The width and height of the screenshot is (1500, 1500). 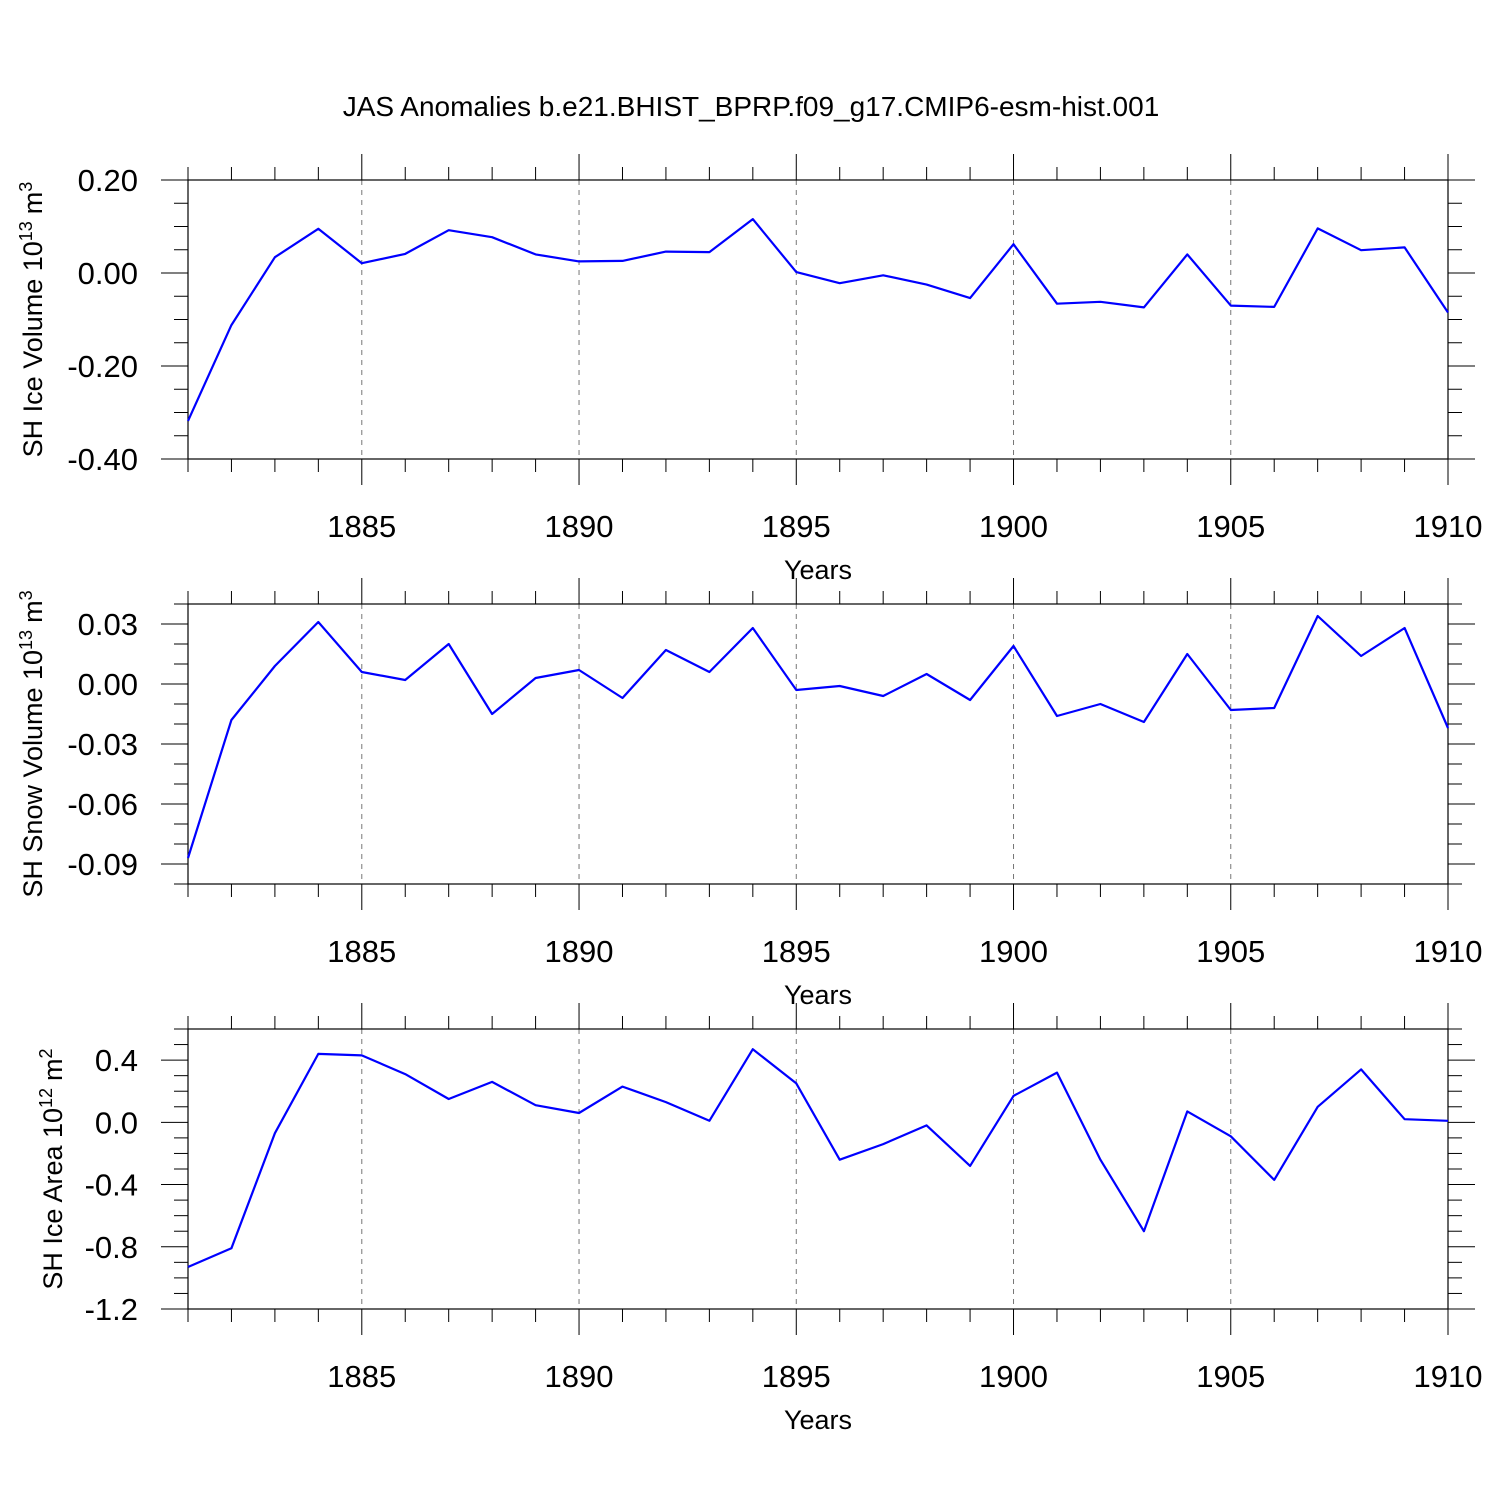 I want to click on y-axis-label-part: SH Ice Area 10, so click(x=53, y=1199).